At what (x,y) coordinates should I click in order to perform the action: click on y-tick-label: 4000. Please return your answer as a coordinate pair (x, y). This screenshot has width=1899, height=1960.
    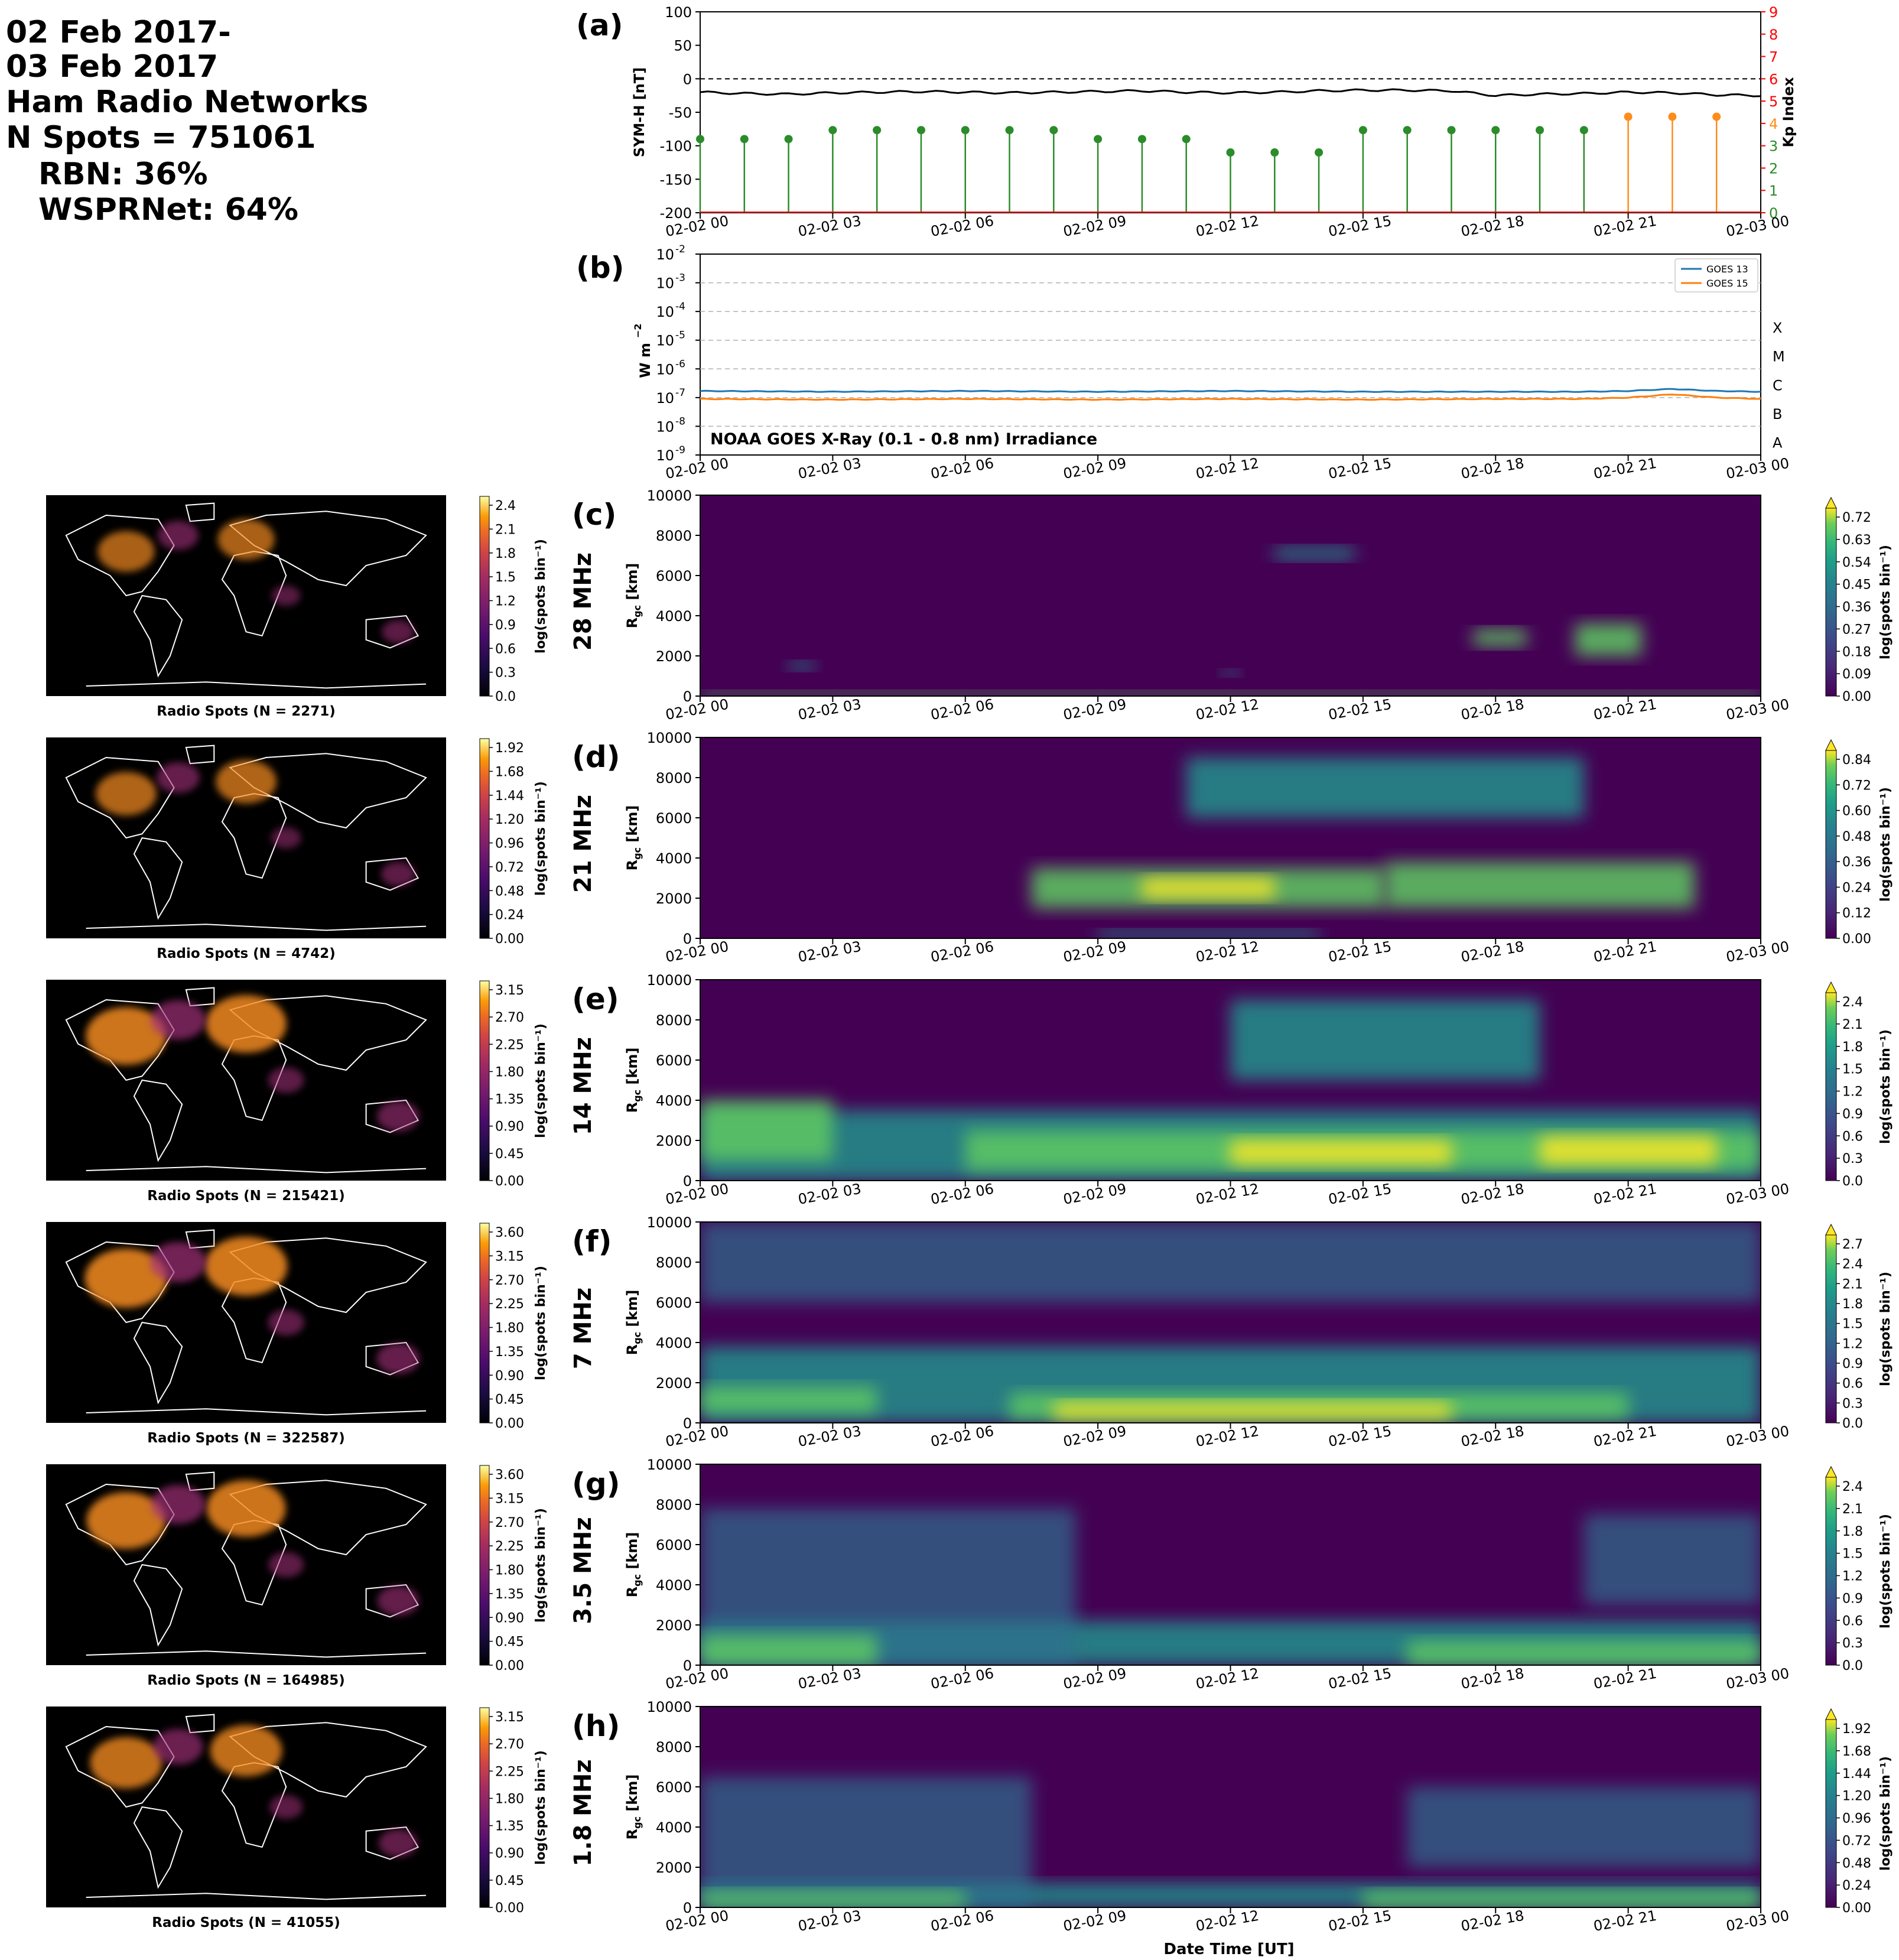
    Looking at the image, I should click on (674, 1343).